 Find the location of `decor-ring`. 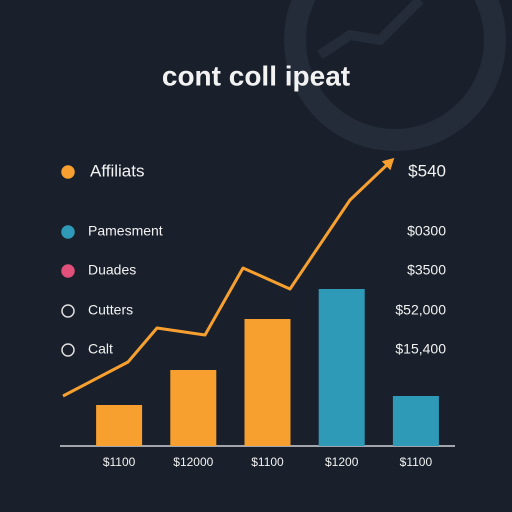

decor-ring is located at coordinates (395, 75).